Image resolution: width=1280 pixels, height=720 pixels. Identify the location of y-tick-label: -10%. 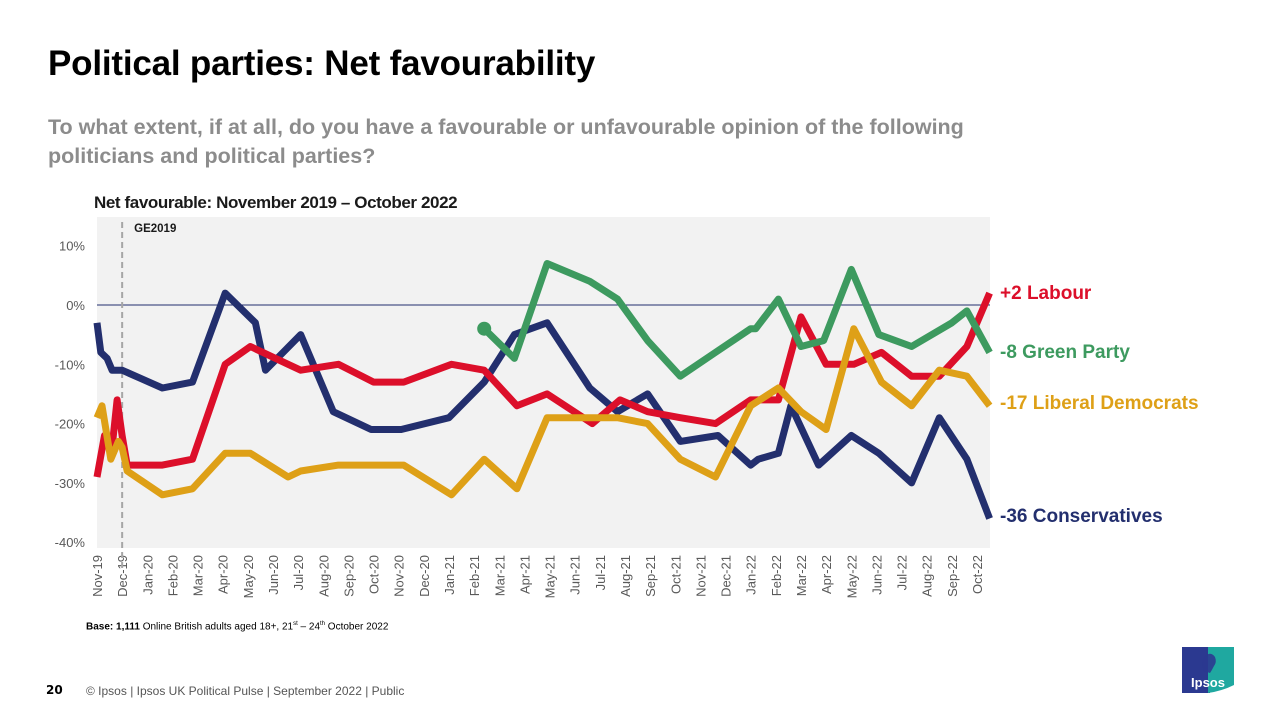
(70, 364).